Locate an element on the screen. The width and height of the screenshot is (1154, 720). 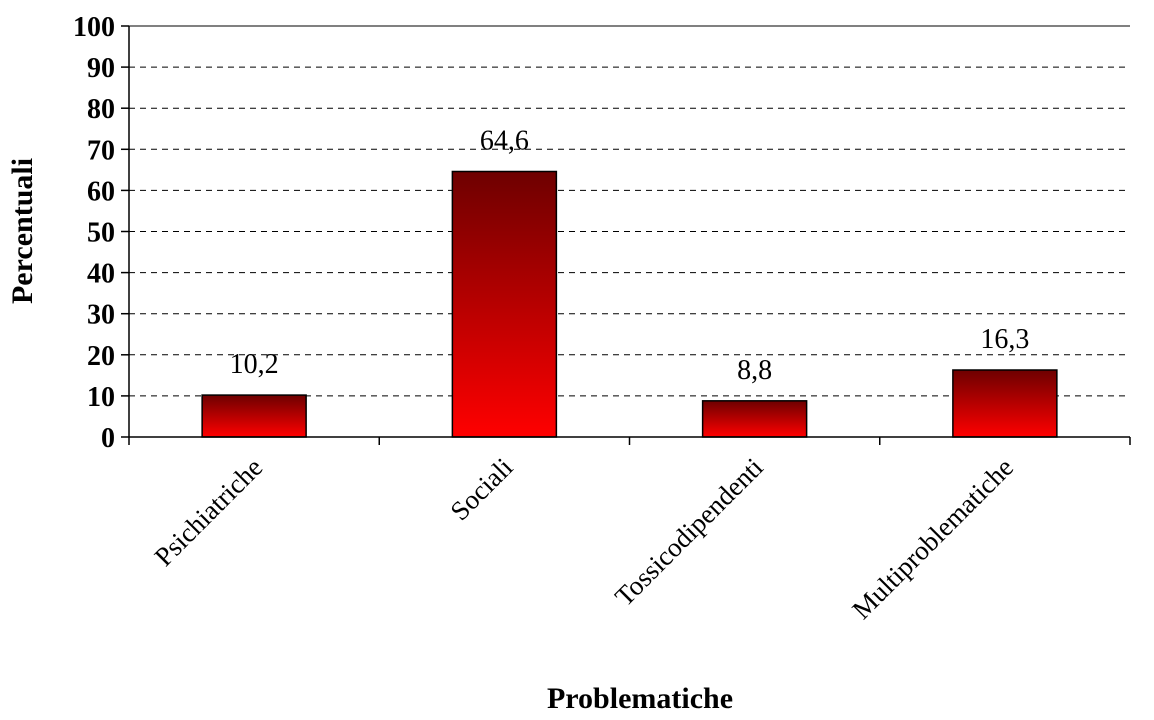
data-label: 64,6 is located at coordinates (504, 140).